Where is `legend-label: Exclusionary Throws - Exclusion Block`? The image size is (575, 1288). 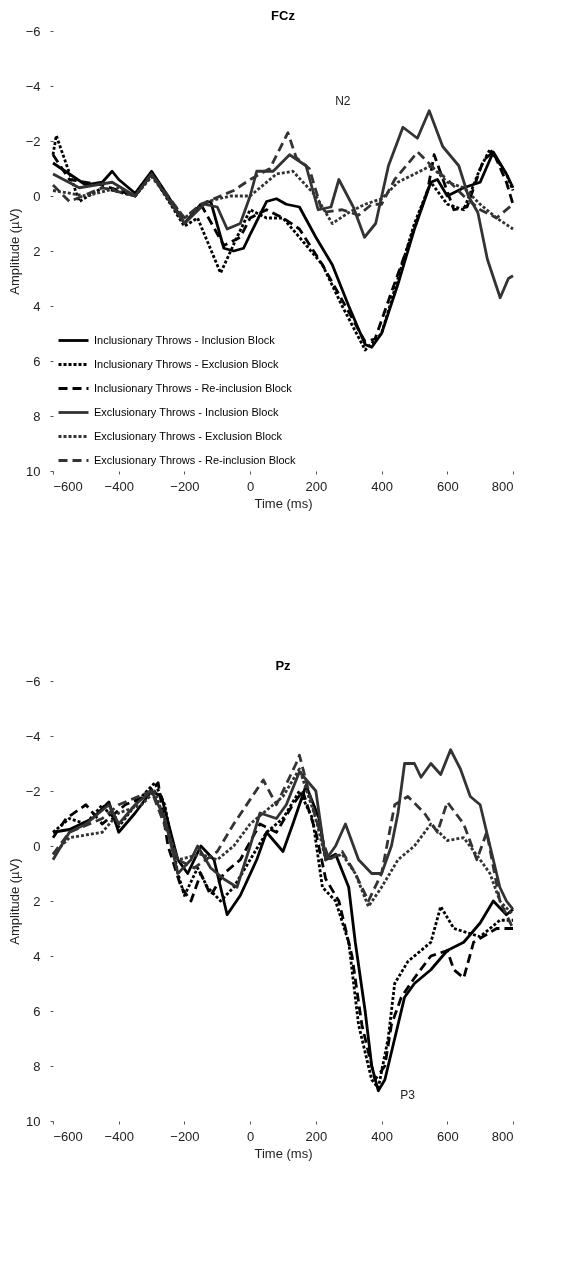 legend-label: Exclusionary Throws - Exclusion Block is located at coordinates (188, 435).